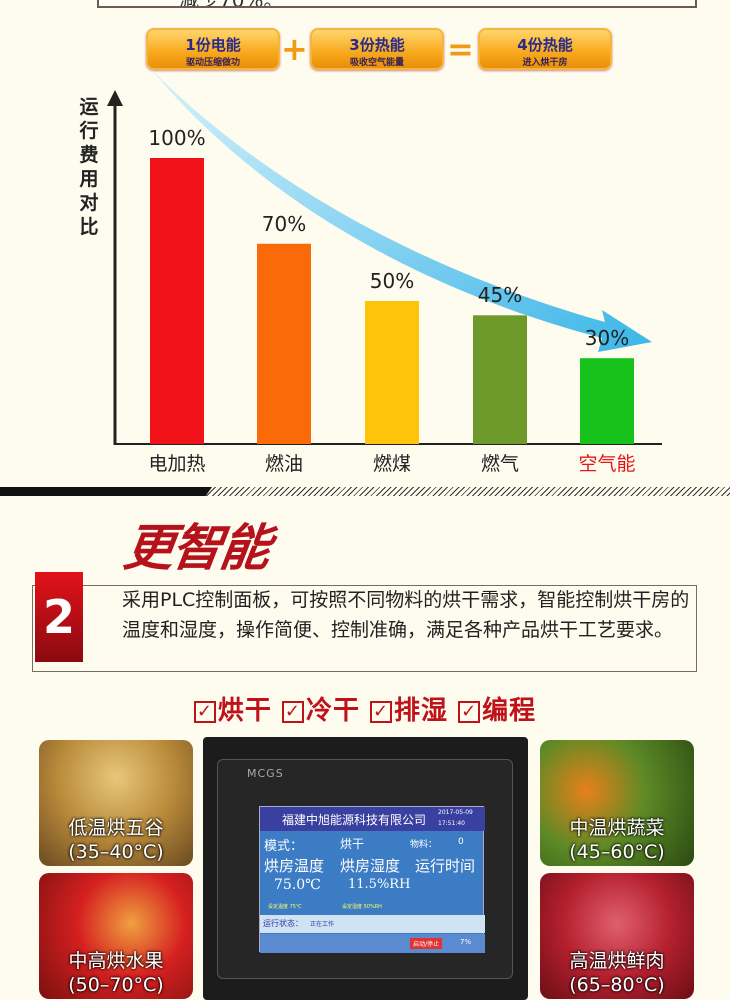 This screenshot has width=730, height=1000. Describe the element at coordinates (607, 338) in the screenshot. I see `data-label: 30%` at that location.